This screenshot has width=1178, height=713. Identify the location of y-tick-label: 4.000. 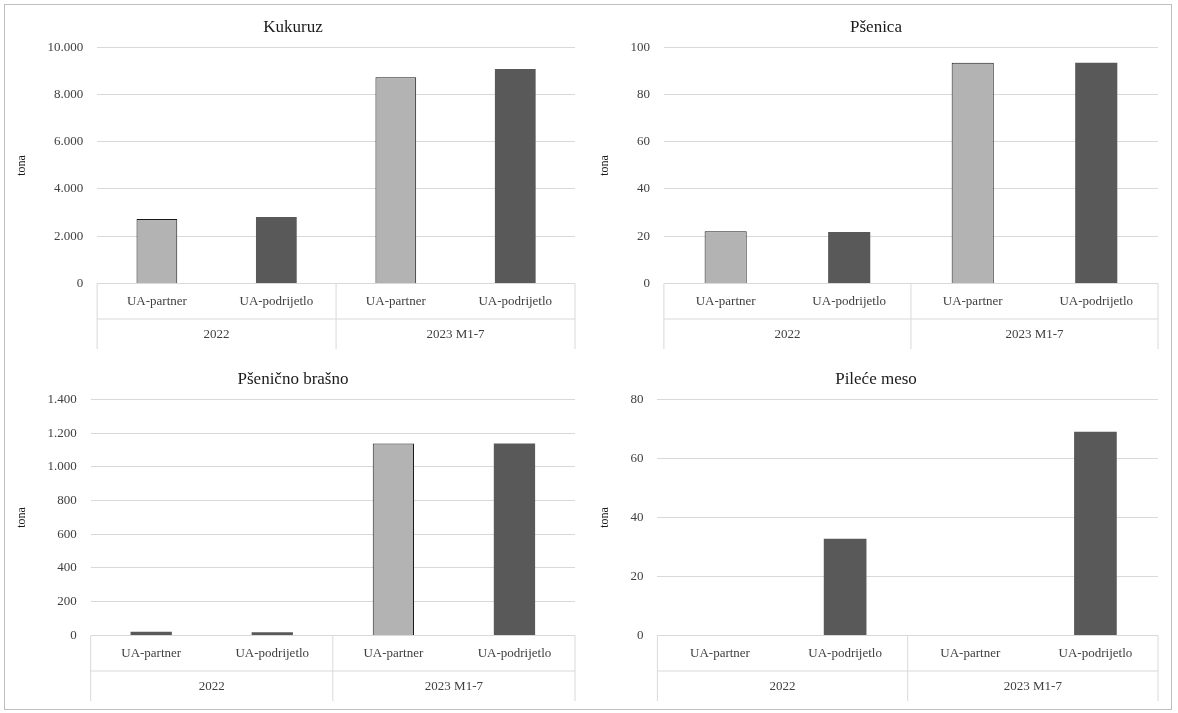
(68, 188).